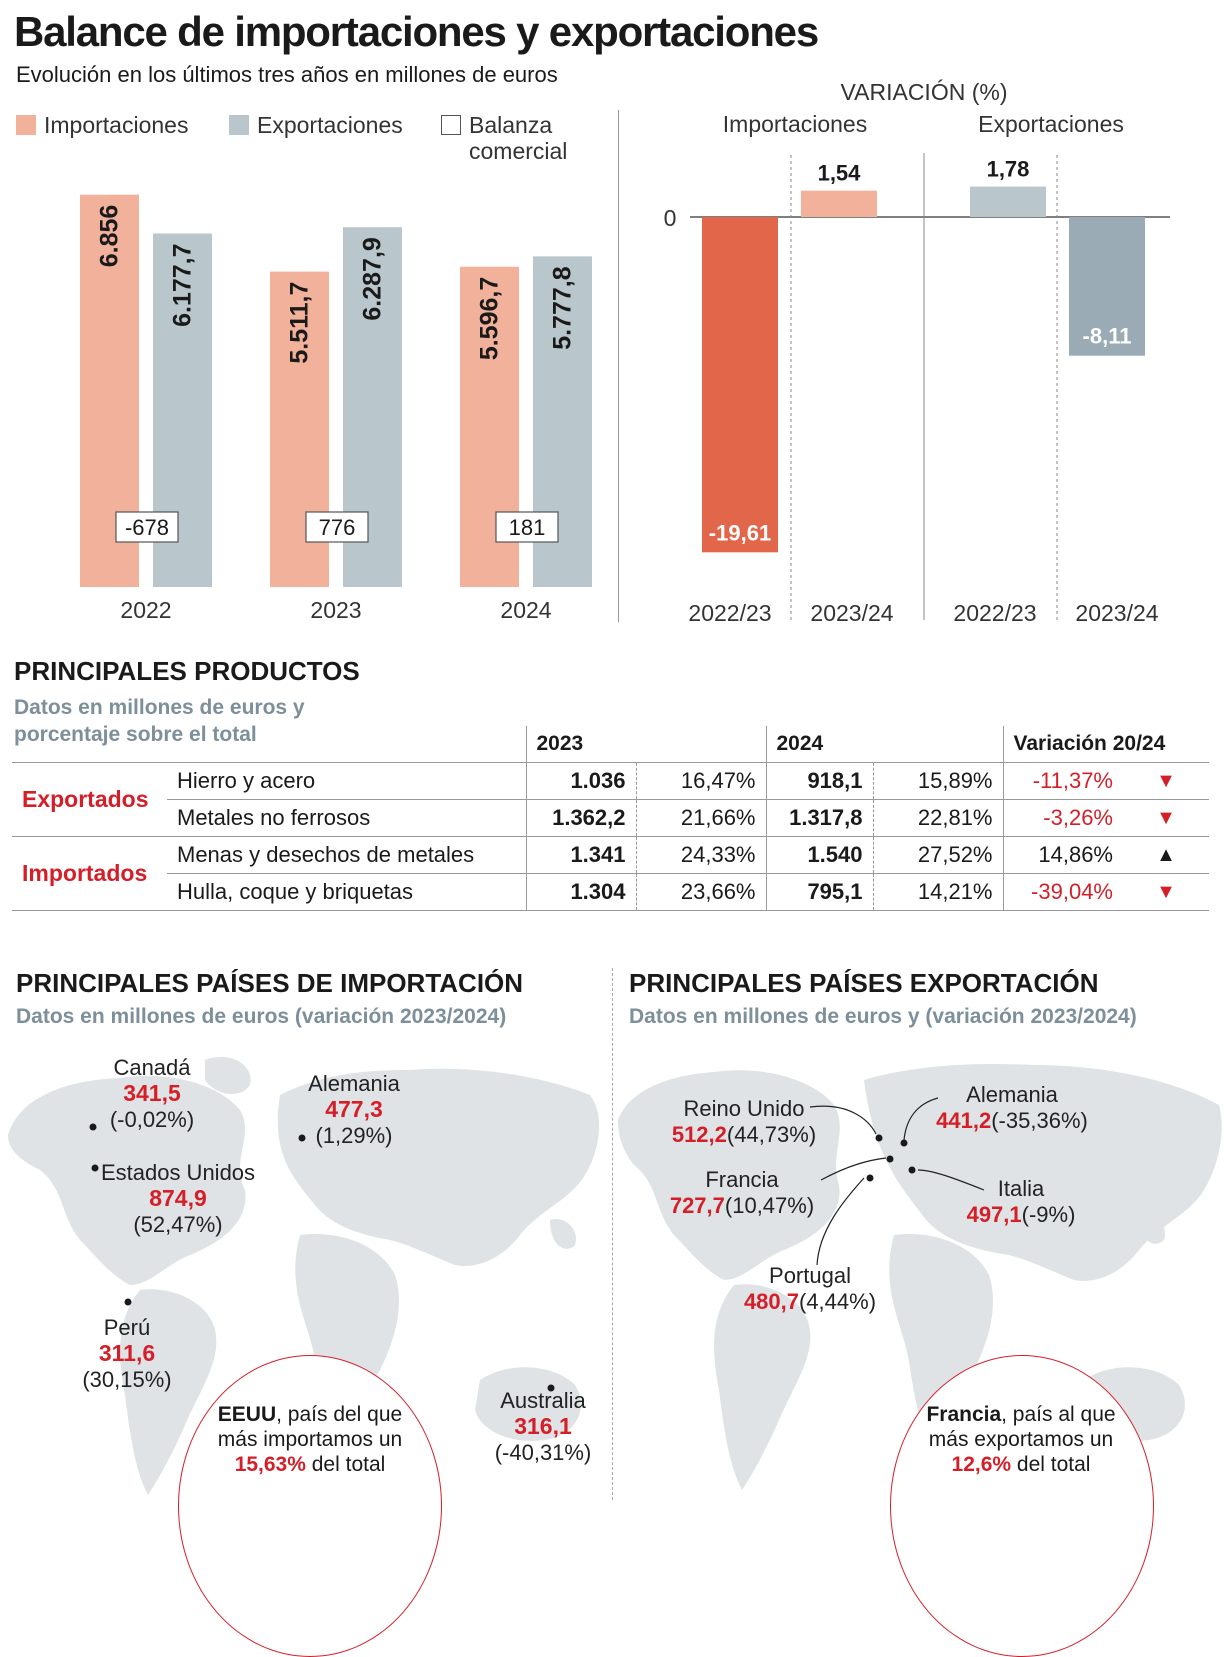 Image resolution: width=1228 pixels, height=1657 pixels. What do you see at coordinates (346, 818) in the screenshot?
I see `product-name: Metales no ferrosos` at bounding box center [346, 818].